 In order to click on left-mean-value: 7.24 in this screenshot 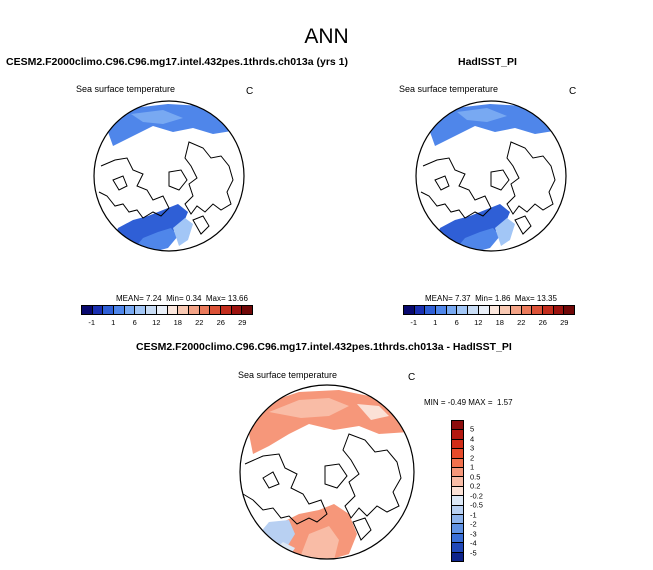, I will do `click(154, 298)`.